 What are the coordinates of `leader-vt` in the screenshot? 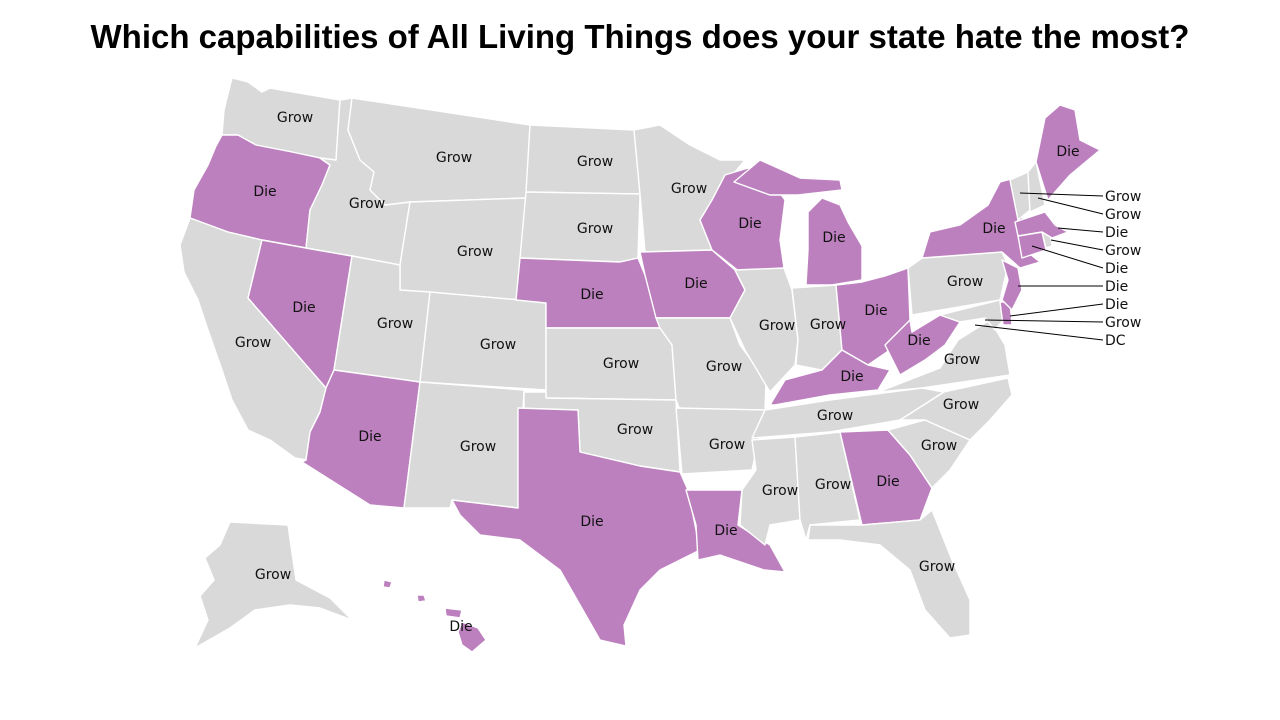 It's located at (1061, 194).